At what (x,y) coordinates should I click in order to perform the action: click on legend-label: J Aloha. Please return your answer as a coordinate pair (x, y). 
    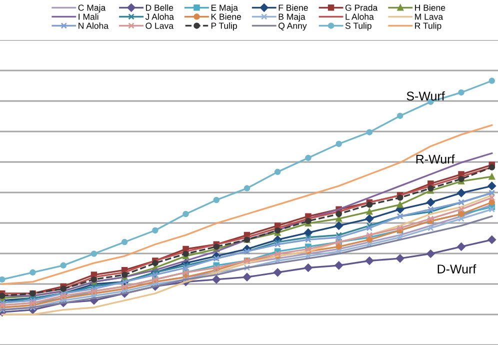
    Looking at the image, I should click on (159, 16).